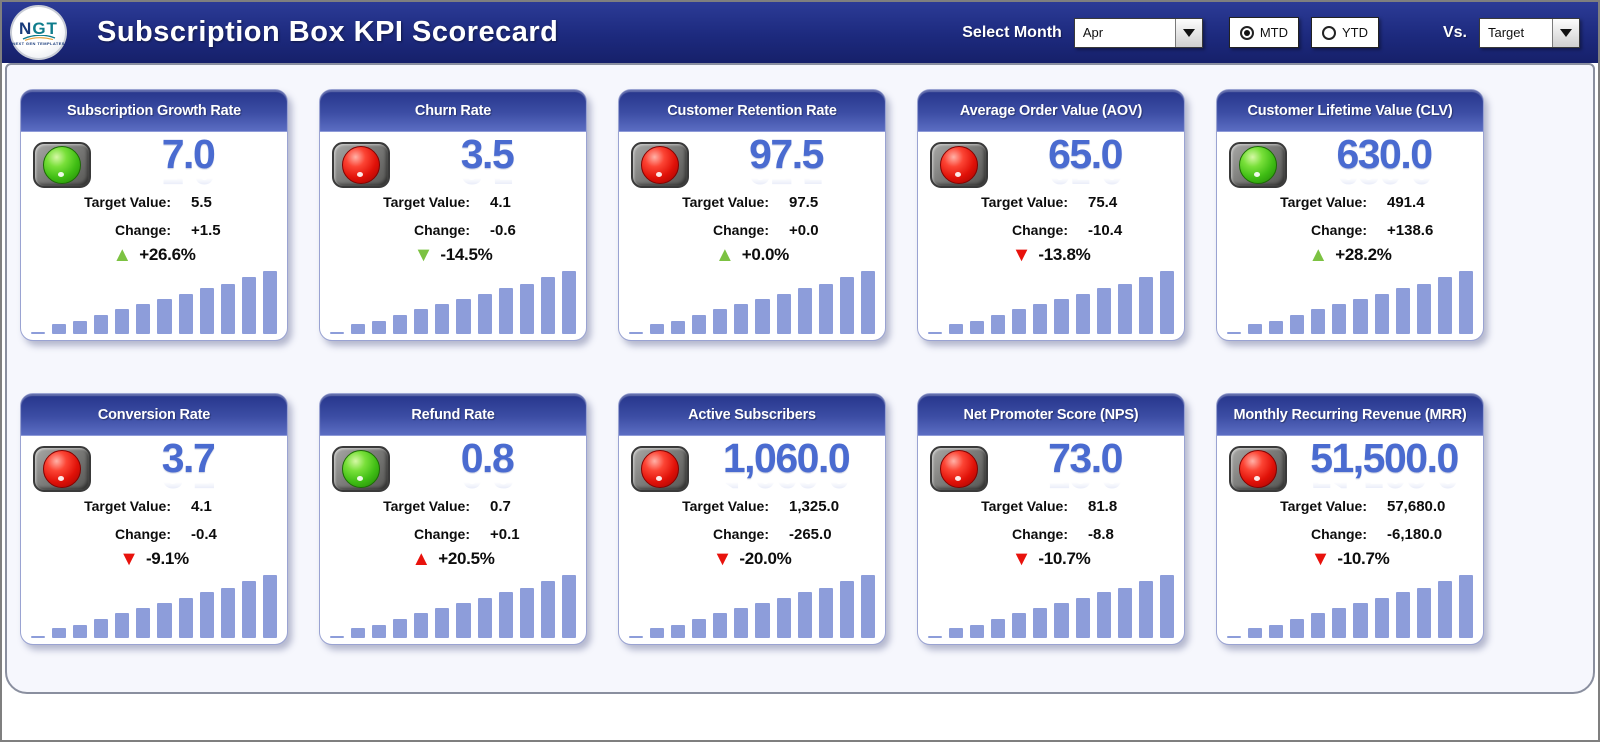 Image resolution: width=1600 pixels, height=742 pixels. What do you see at coordinates (453, 110) in the screenshot?
I see `kpi-card-title: Churn Rate` at bounding box center [453, 110].